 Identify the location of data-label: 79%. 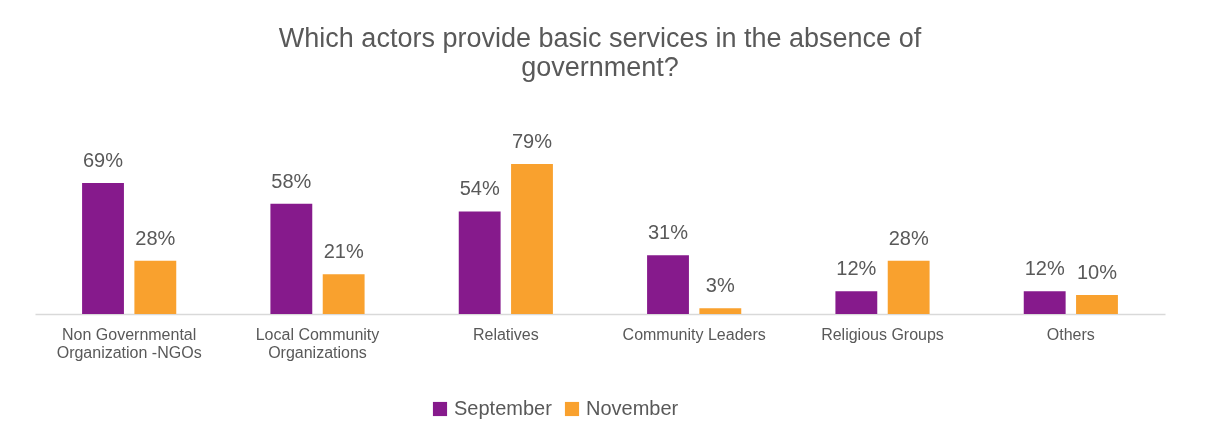
(532, 141).